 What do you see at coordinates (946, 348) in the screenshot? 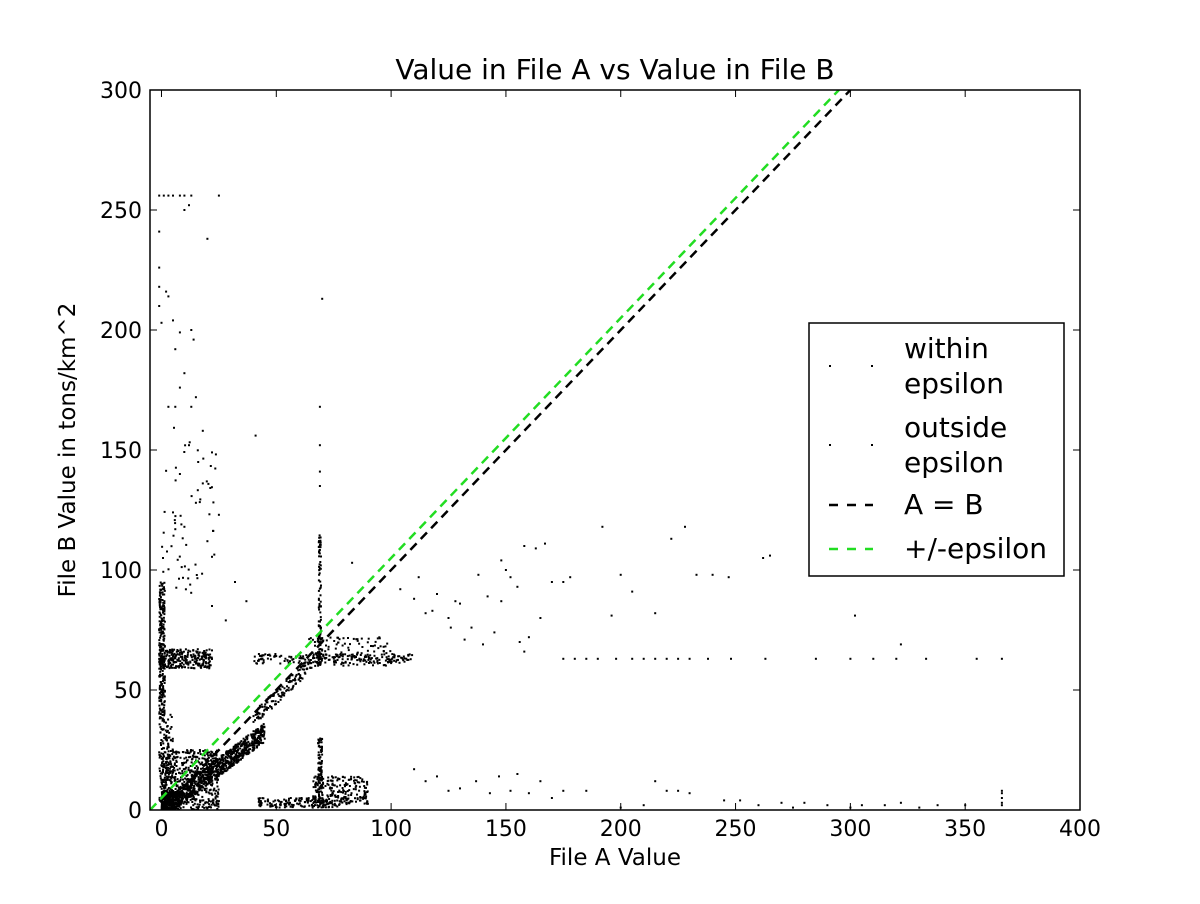
I see `legend-label: within` at bounding box center [946, 348].